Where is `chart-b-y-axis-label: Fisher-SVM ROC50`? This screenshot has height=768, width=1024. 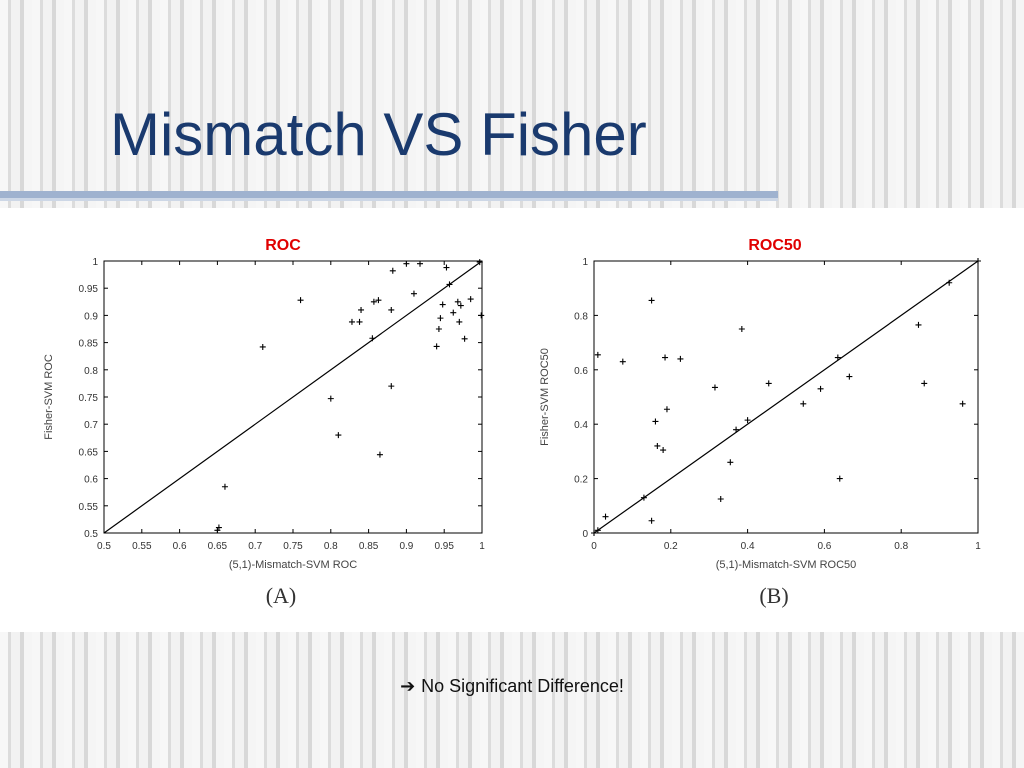
chart-b-y-axis-label: Fisher-SVM ROC50 is located at coordinates (545, 397).